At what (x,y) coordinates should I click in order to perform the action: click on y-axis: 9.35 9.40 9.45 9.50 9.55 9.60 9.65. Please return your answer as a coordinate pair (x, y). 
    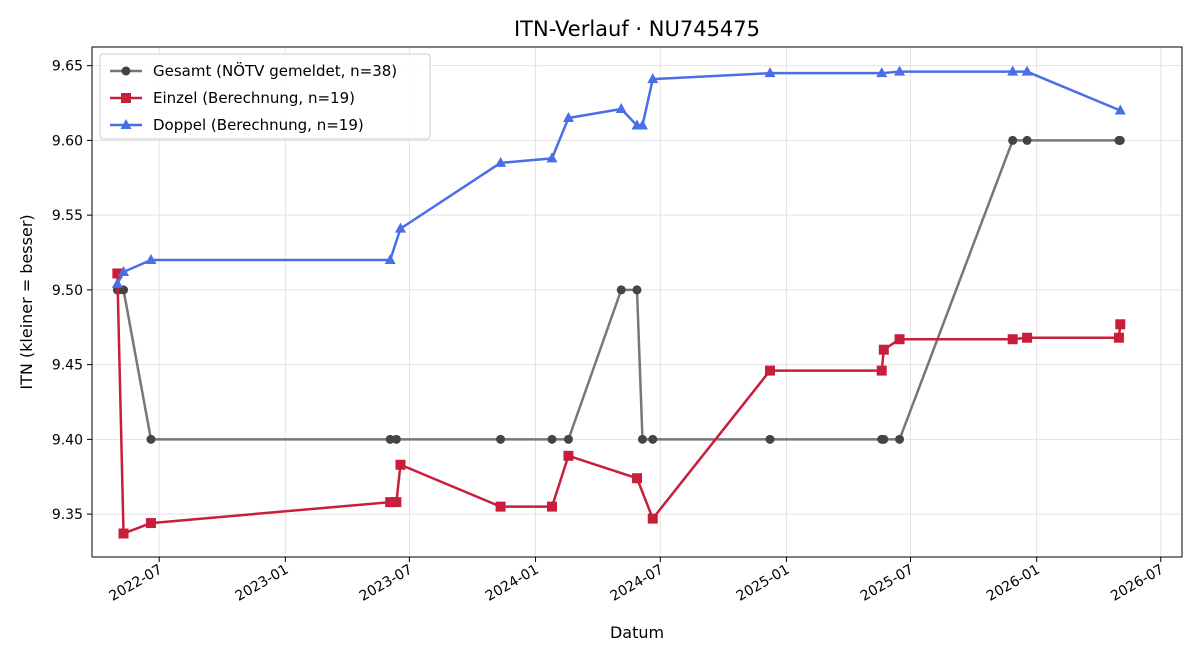
    Looking at the image, I should click on (72, 291).